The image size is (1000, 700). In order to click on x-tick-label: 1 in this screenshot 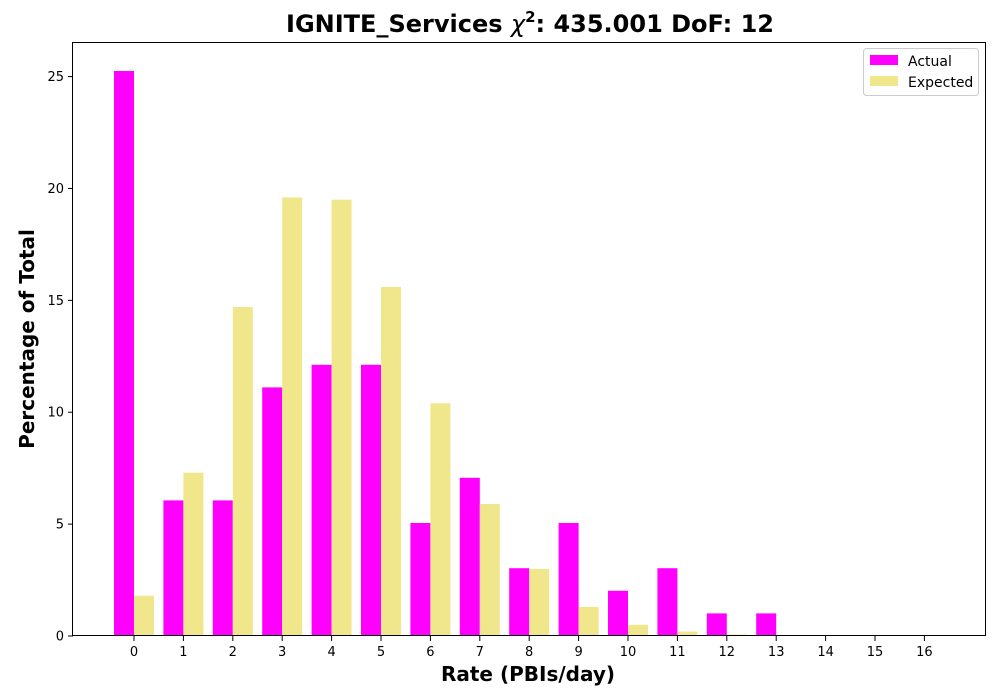, I will do `click(183, 652)`.